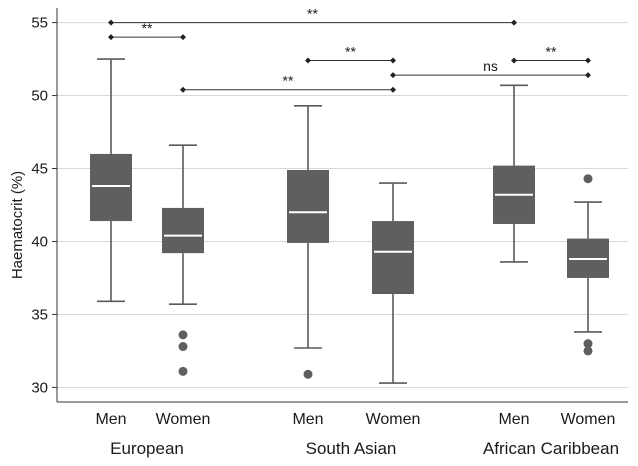 Image resolution: width=638 pixels, height=466 pixels. I want to click on significance-label: ns, so click(490, 66).